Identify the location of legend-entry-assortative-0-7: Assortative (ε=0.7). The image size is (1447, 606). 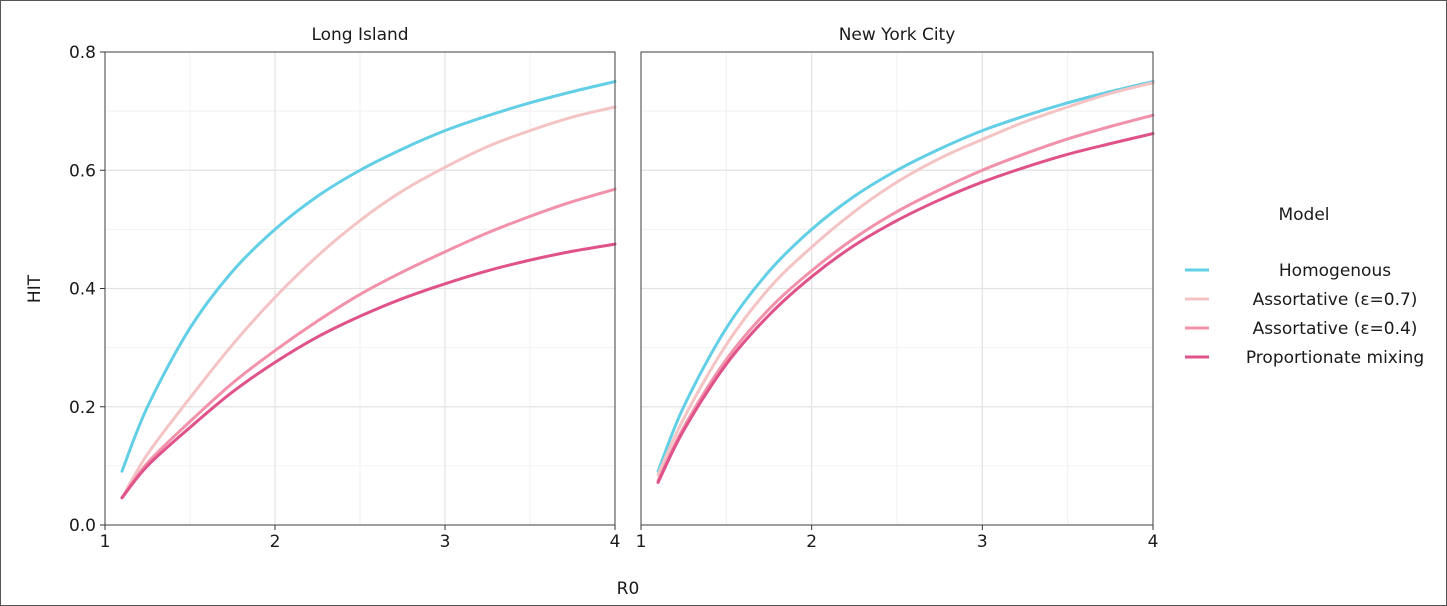
(1301, 300).